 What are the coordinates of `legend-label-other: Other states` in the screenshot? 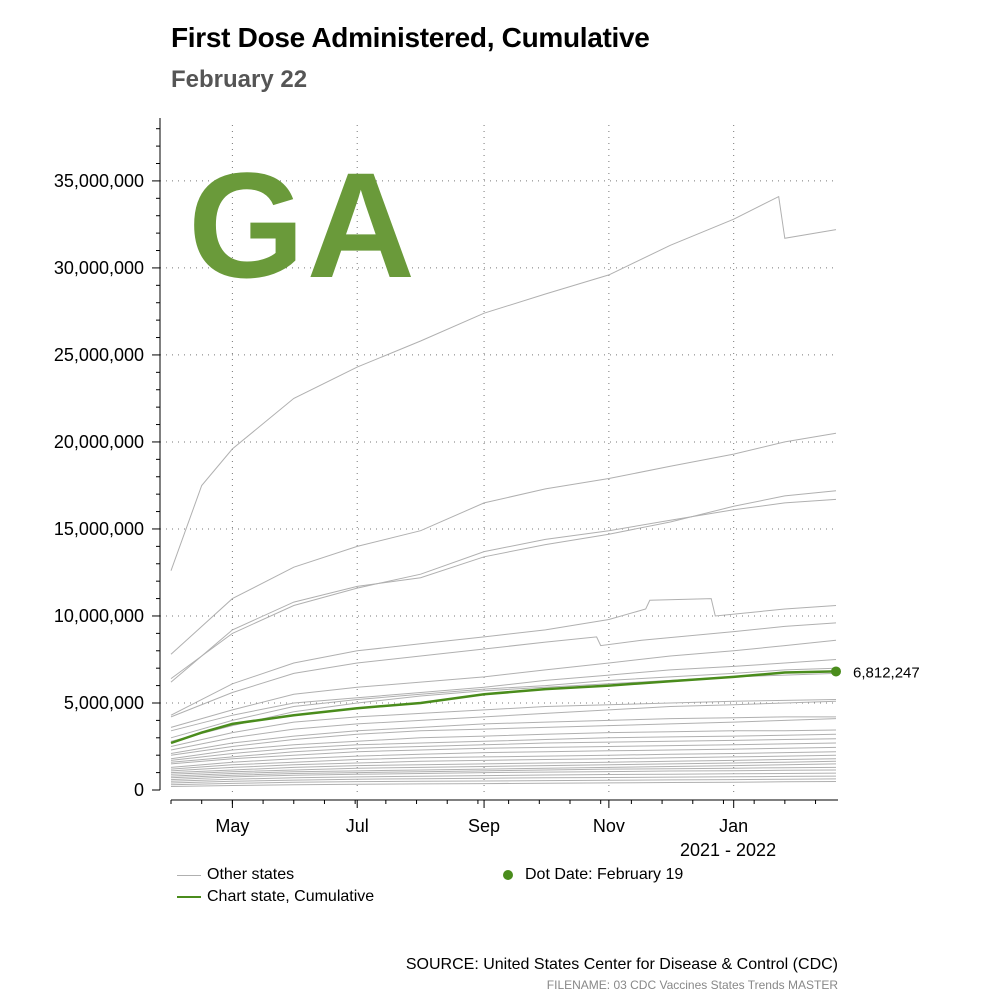 It's located at (251, 874).